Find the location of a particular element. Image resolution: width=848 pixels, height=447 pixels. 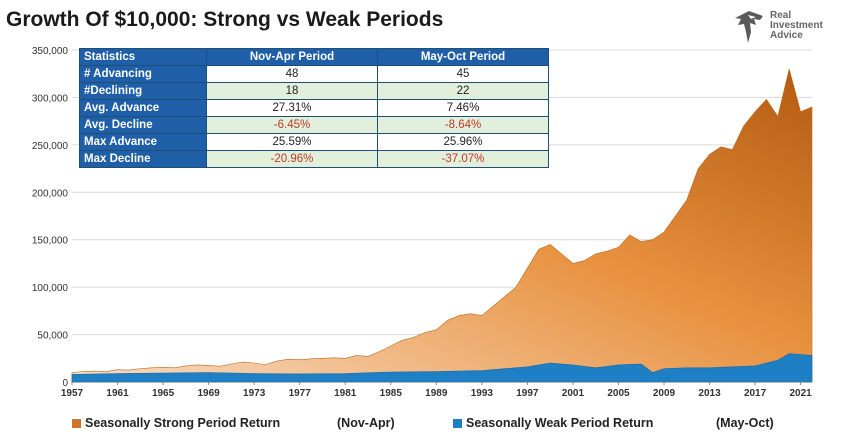

x-tick-label: 1977 is located at coordinates (300, 393).